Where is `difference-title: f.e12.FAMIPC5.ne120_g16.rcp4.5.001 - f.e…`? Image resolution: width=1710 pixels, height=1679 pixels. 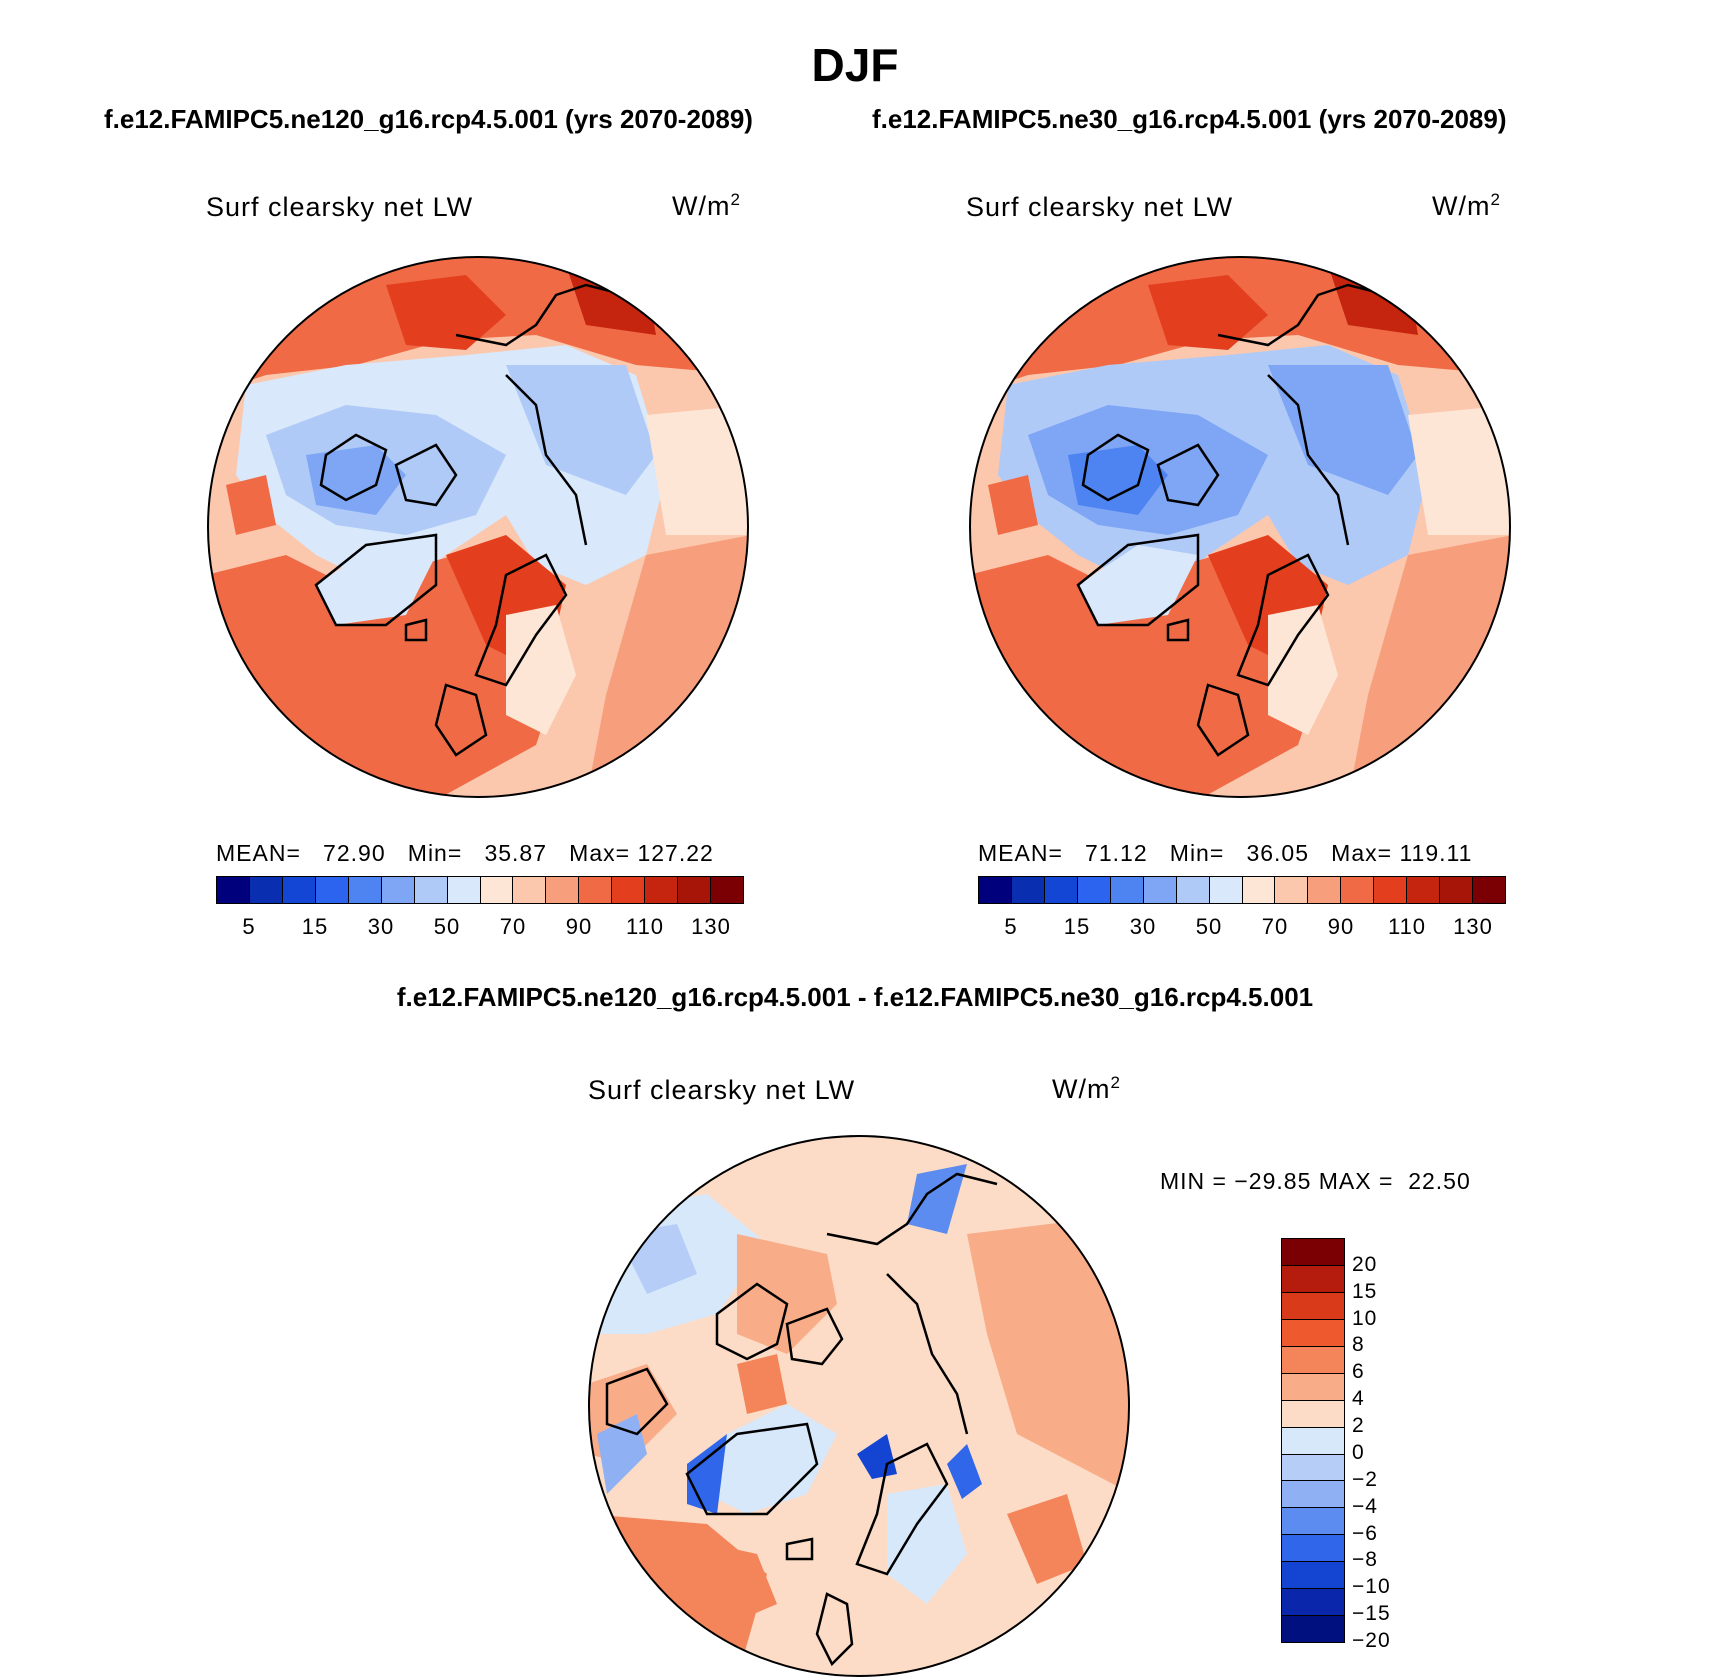 difference-title: f.e12.FAMIPC5.ne120_g16.rcp4.5.001 - f.e… is located at coordinates (855, 997).